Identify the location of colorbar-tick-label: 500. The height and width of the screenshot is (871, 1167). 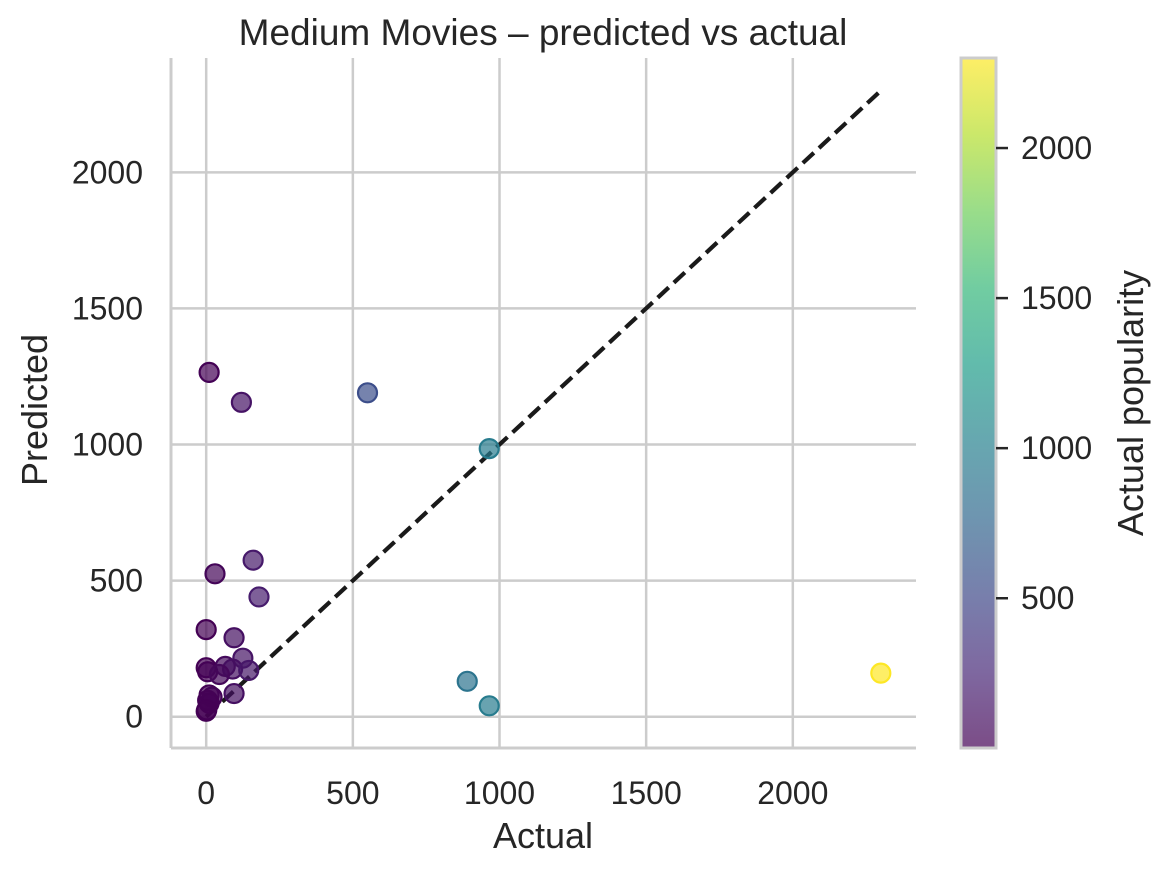
(1047, 598).